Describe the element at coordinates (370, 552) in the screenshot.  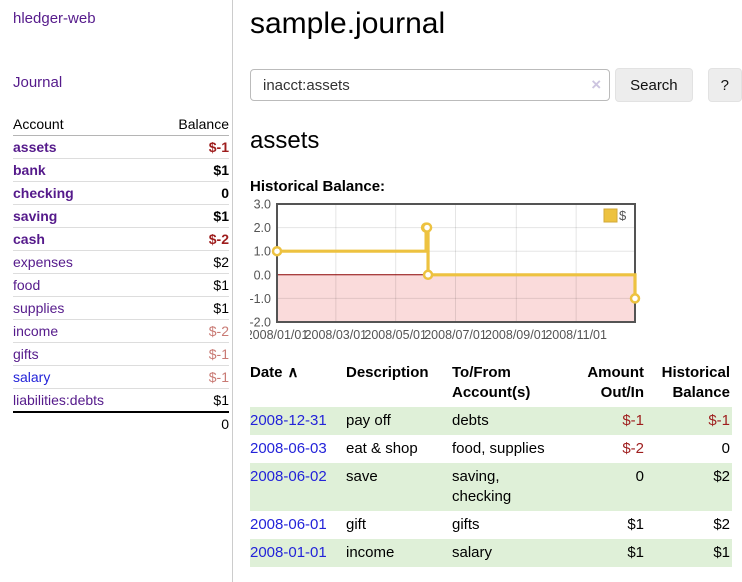
I see `transaction-description: income` at that location.